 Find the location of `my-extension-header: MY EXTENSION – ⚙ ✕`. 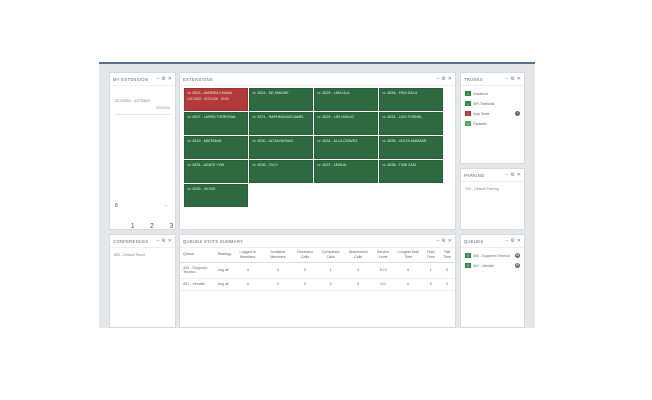

my-extension-header: MY EXTENSION – ⚙ ✕ is located at coordinates (142, 79).